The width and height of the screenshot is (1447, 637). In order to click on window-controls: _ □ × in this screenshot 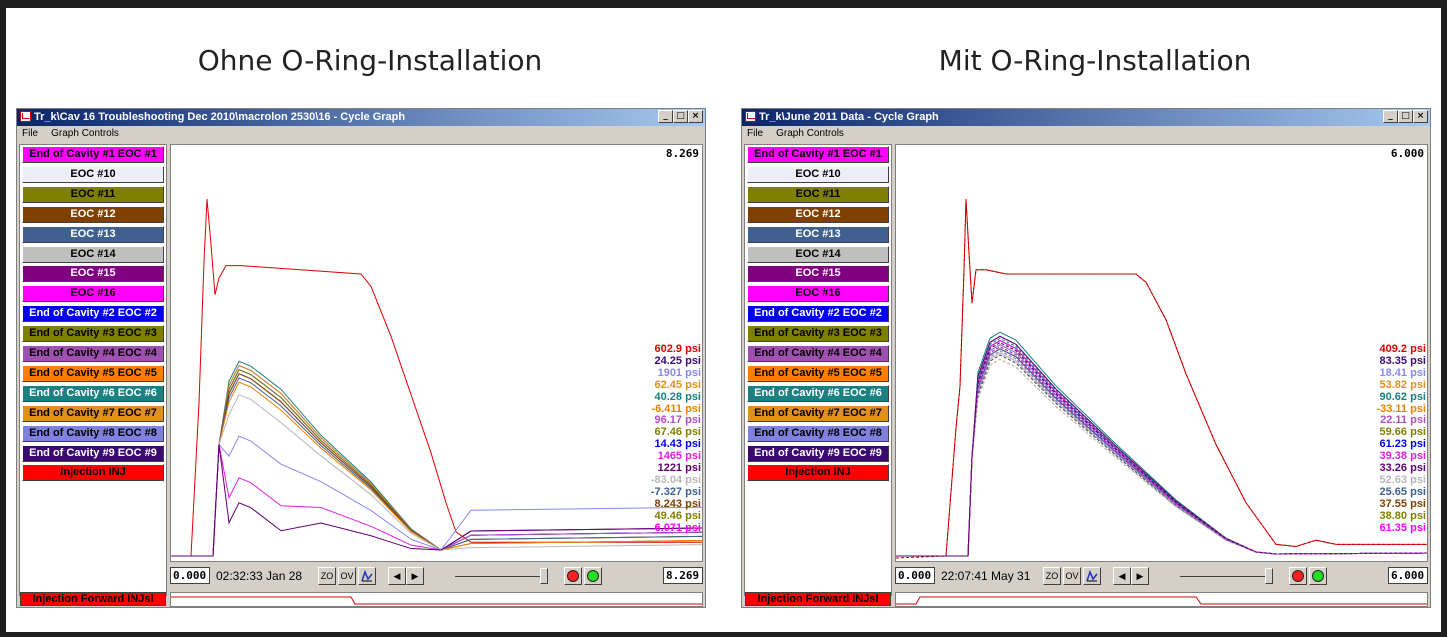, I will do `click(680, 116)`.